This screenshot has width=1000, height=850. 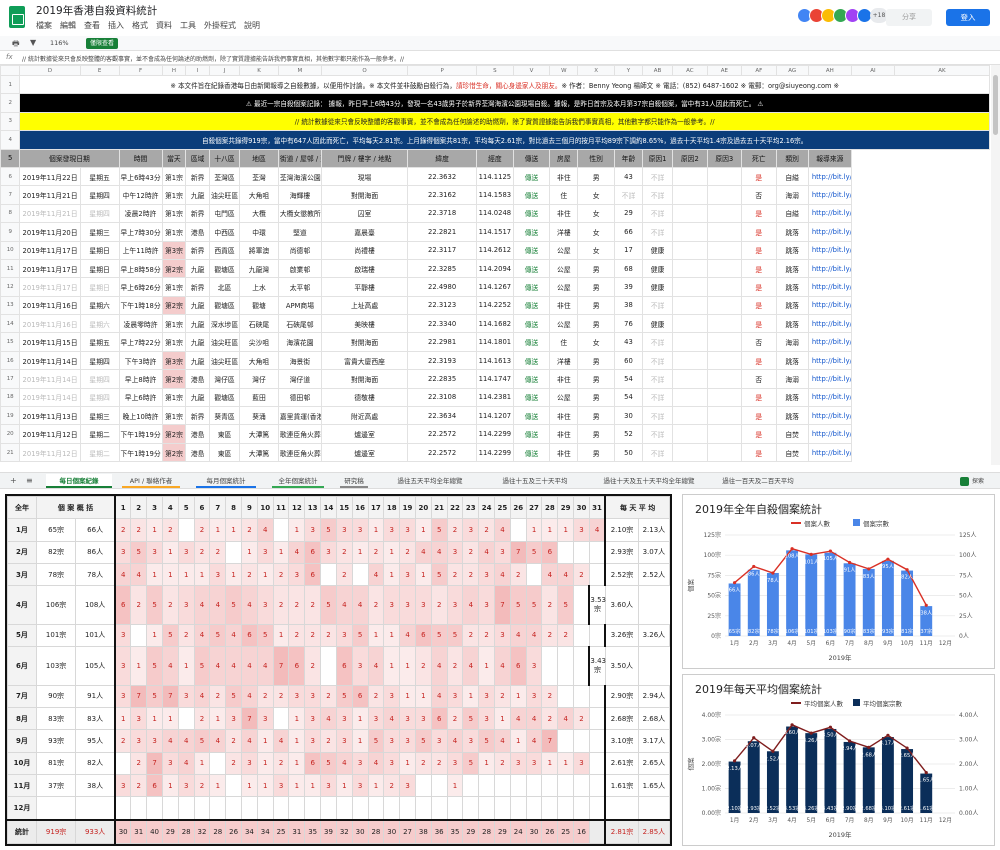 I want to click on line-point, so click(x=792, y=725).